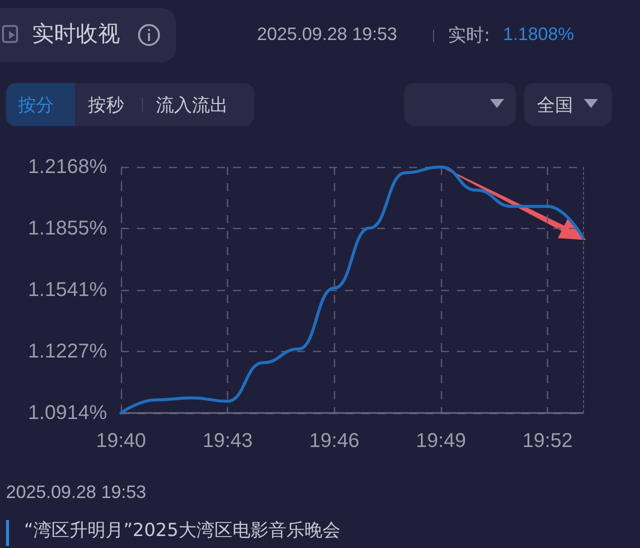 The width and height of the screenshot is (640, 548). Describe the element at coordinates (121, 441) in the screenshot. I see `x-tick-label: 19:40` at that location.